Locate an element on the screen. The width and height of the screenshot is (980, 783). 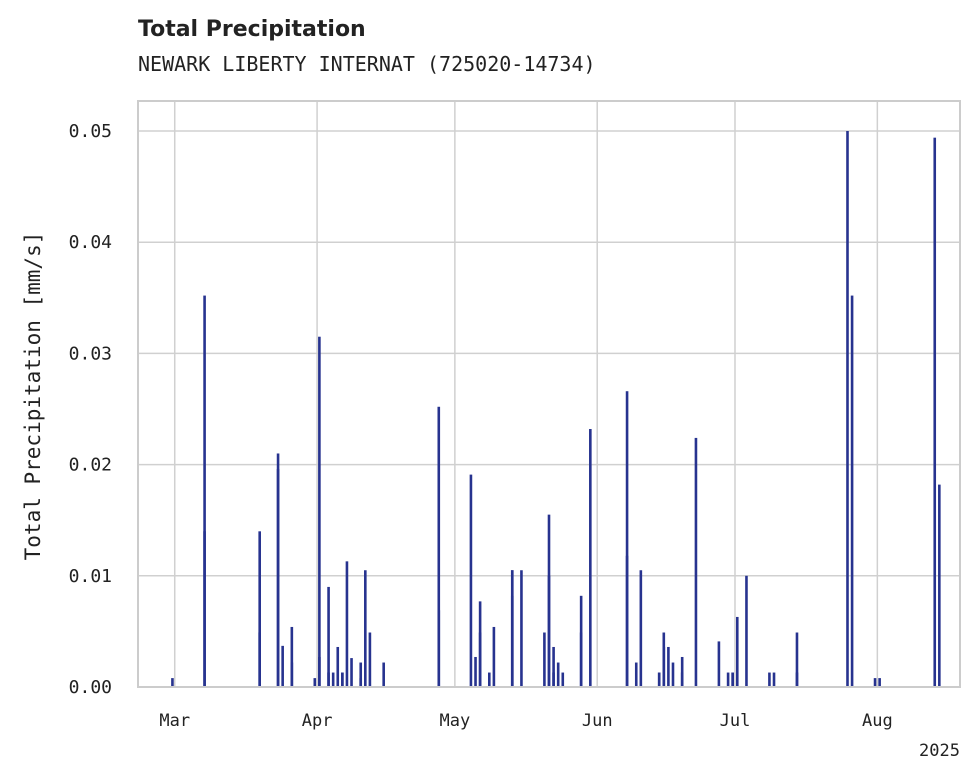
x-tick-label: Apr is located at coordinates (317, 721).